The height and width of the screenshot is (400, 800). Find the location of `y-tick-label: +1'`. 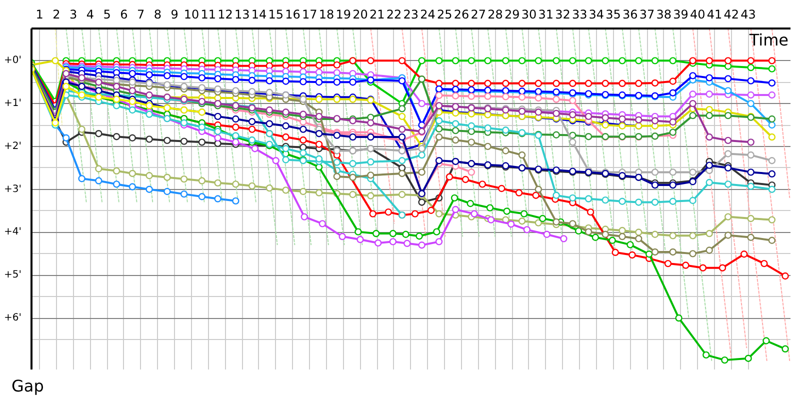

y-tick-label: +1' is located at coordinates (13, 104).